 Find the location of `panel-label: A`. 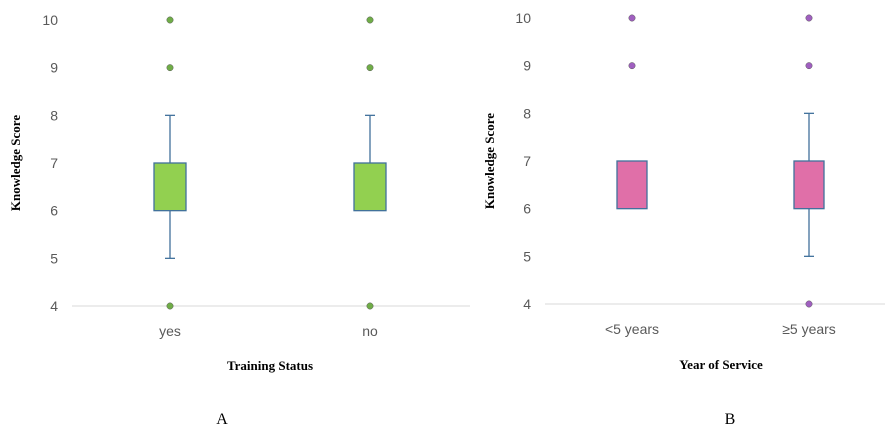

panel-label: A is located at coordinates (222, 419).